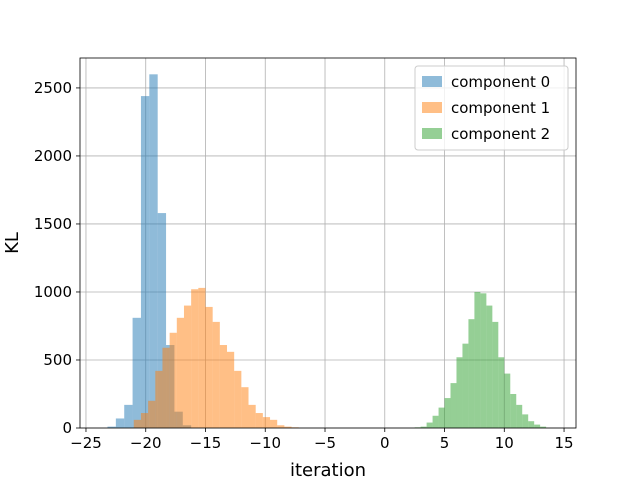 Image resolution: width=640 pixels, height=480 pixels. What do you see at coordinates (206, 443) in the screenshot?
I see `x-tick-label: −15` at bounding box center [206, 443].